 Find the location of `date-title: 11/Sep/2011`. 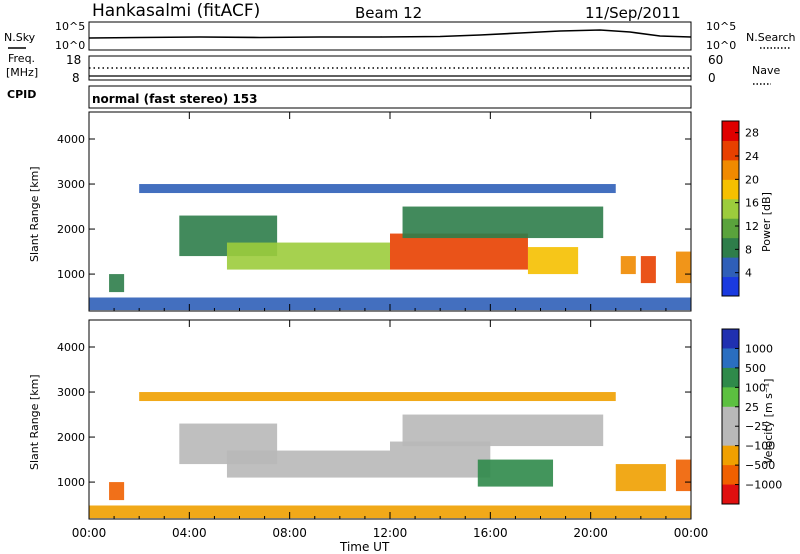

date-title: 11/Sep/2011 is located at coordinates (633, 13).